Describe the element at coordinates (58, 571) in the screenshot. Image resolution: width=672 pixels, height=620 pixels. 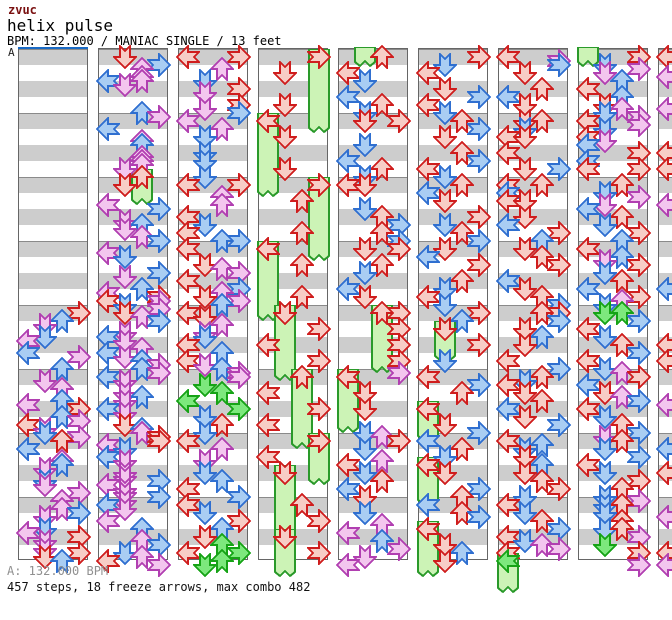
I see `section-bpm-text: A: 132.000 BPM` at that location.